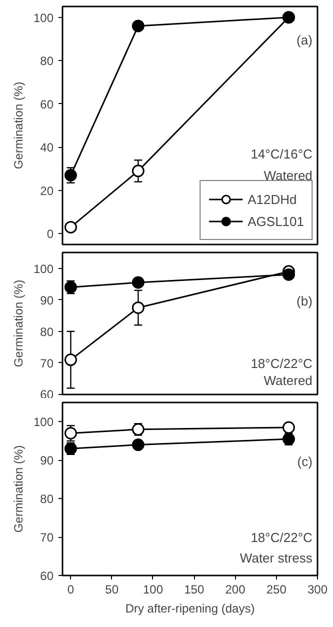 This screenshot has width=333, height=627. What do you see at coordinates (50, 234) in the screenshot?
I see `y-tick-label: 0` at bounding box center [50, 234].